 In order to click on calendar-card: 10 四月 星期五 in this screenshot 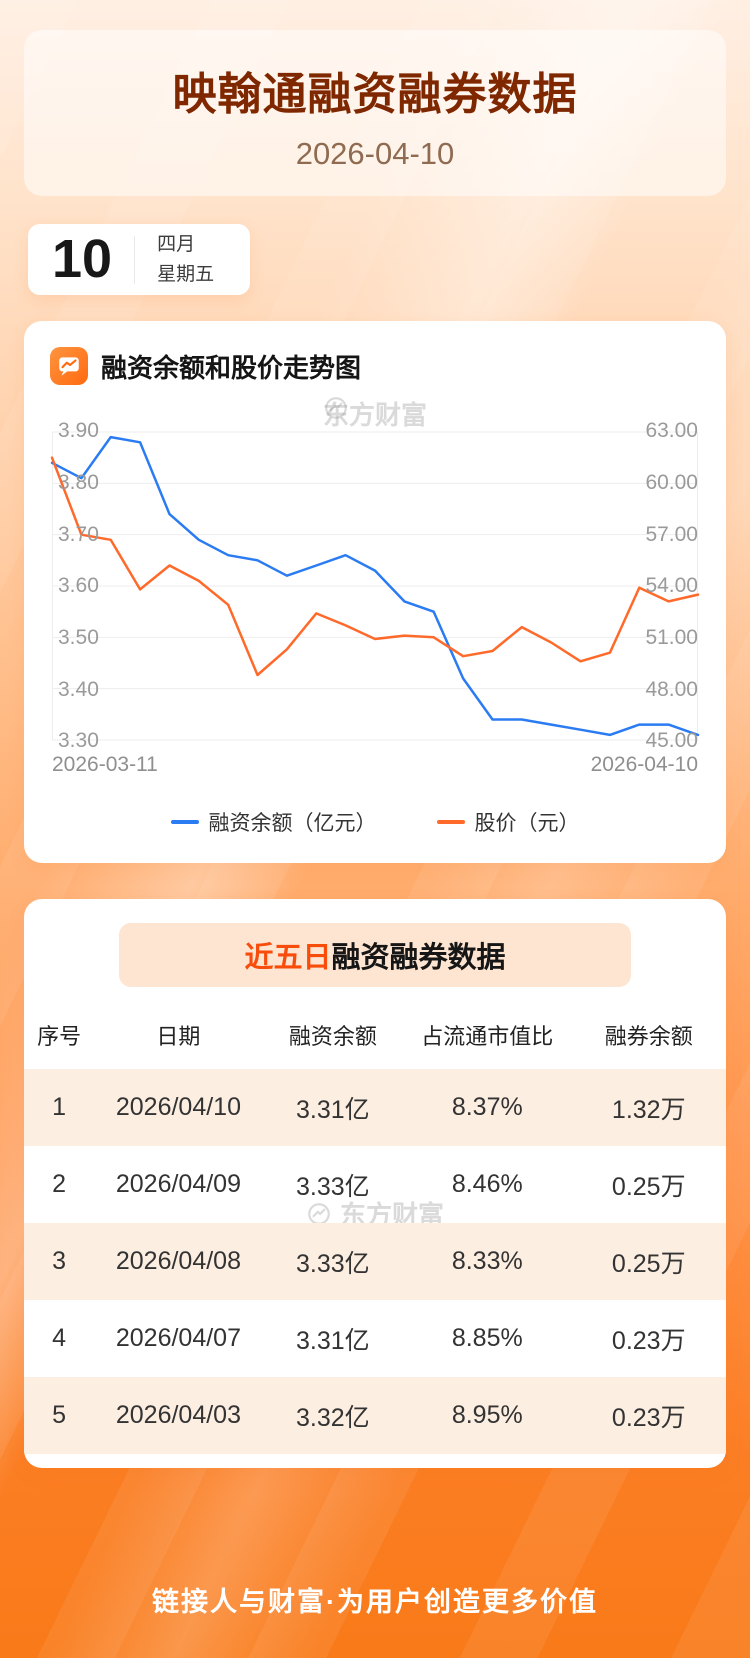, I will do `click(139, 260)`.